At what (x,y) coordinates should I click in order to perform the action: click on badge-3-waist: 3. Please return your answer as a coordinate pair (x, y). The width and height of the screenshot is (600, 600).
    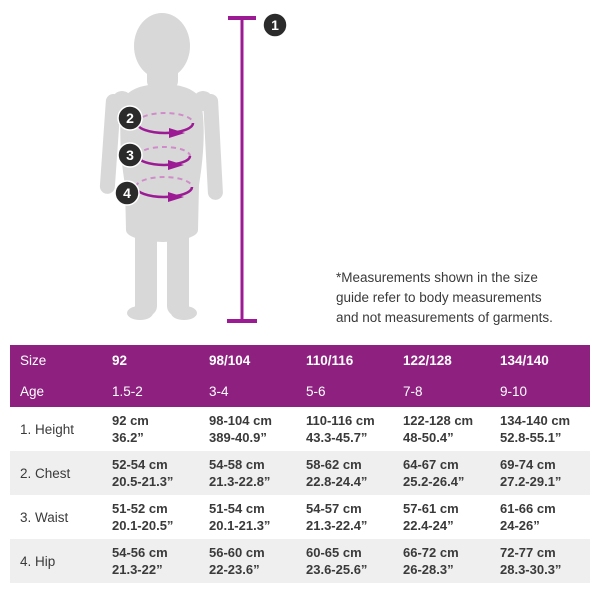
    Looking at the image, I should click on (130, 155).